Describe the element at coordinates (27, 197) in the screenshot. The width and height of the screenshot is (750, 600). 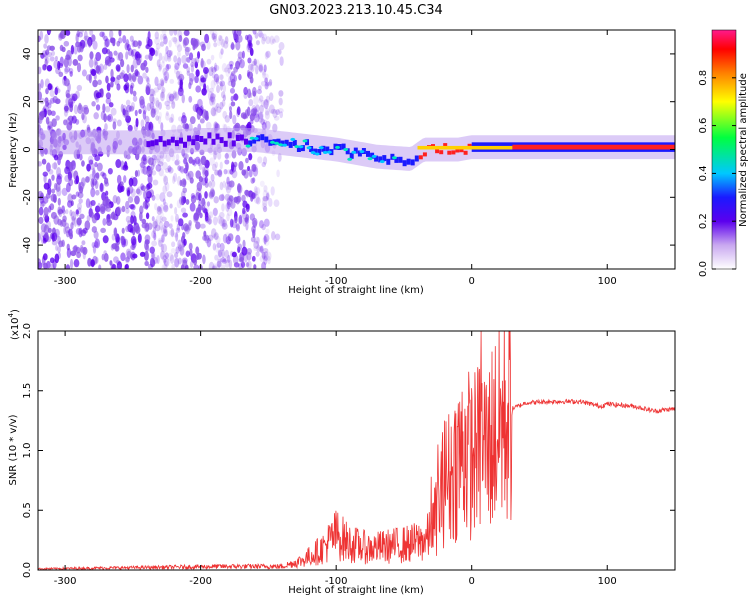
I see `y-tick-label: -20` at that location.